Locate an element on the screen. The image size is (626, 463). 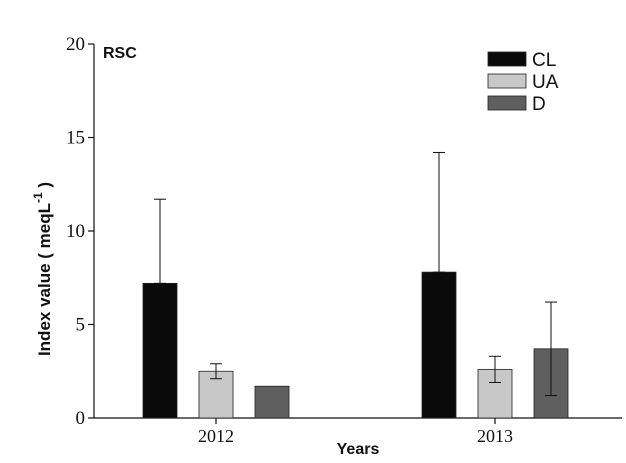
legend-label-ua: UA is located at coordinates (545, 82).